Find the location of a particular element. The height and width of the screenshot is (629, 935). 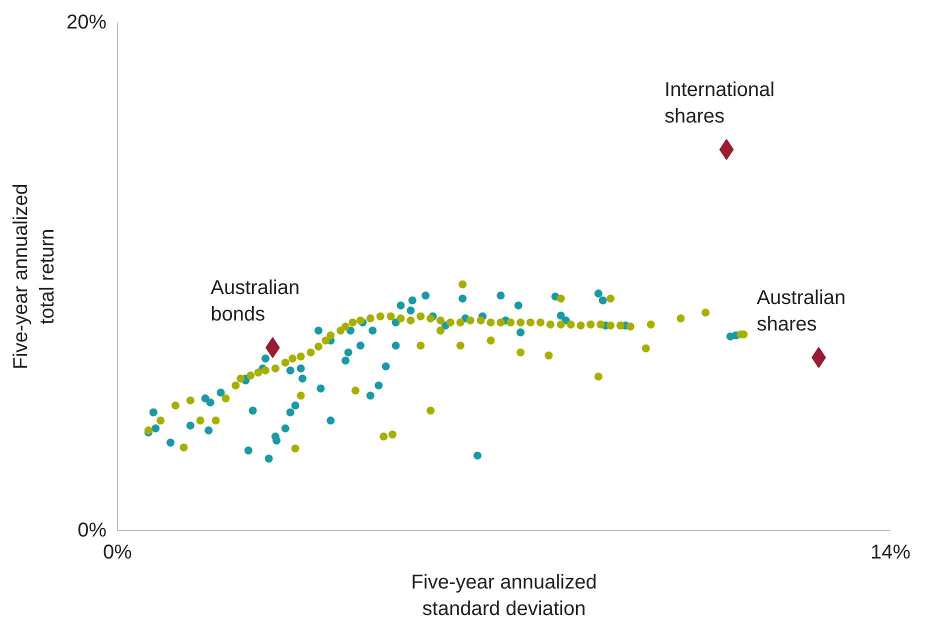

point is located at coordinates (726, 149).